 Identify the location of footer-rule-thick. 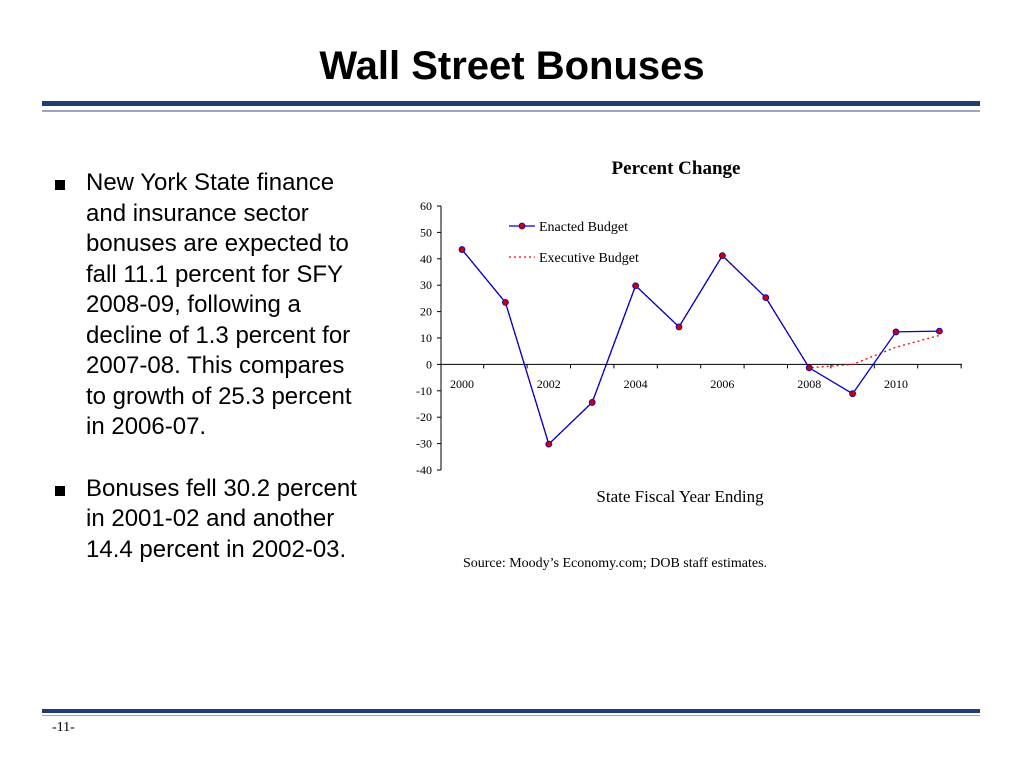
(511, 711).